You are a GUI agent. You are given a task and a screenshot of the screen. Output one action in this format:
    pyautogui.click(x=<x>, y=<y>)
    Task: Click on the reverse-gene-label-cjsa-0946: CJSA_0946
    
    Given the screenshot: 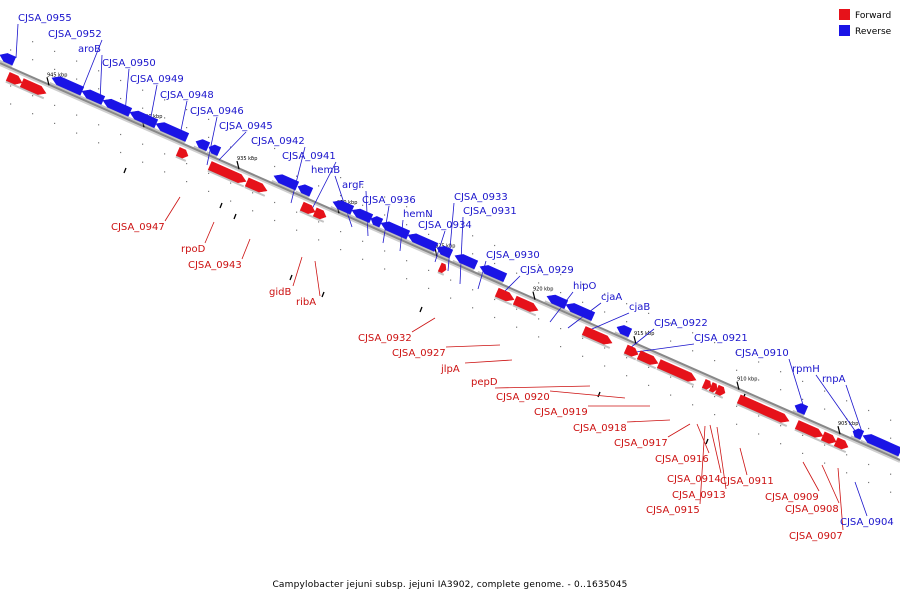 What is the action you would take?
    pyautogui.click(x=217, y=111)
    